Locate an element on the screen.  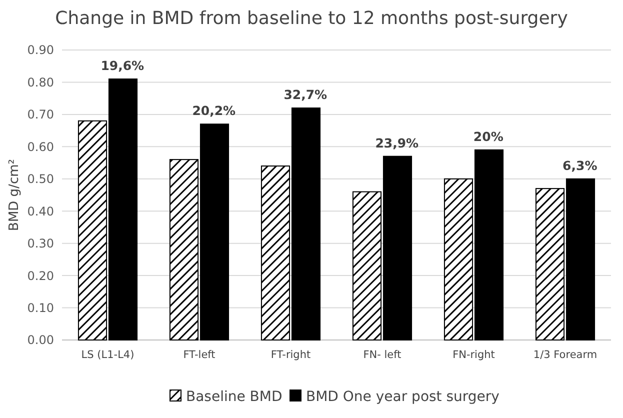
y-tick-label: 0.40 is located at coordinates (40, 211).